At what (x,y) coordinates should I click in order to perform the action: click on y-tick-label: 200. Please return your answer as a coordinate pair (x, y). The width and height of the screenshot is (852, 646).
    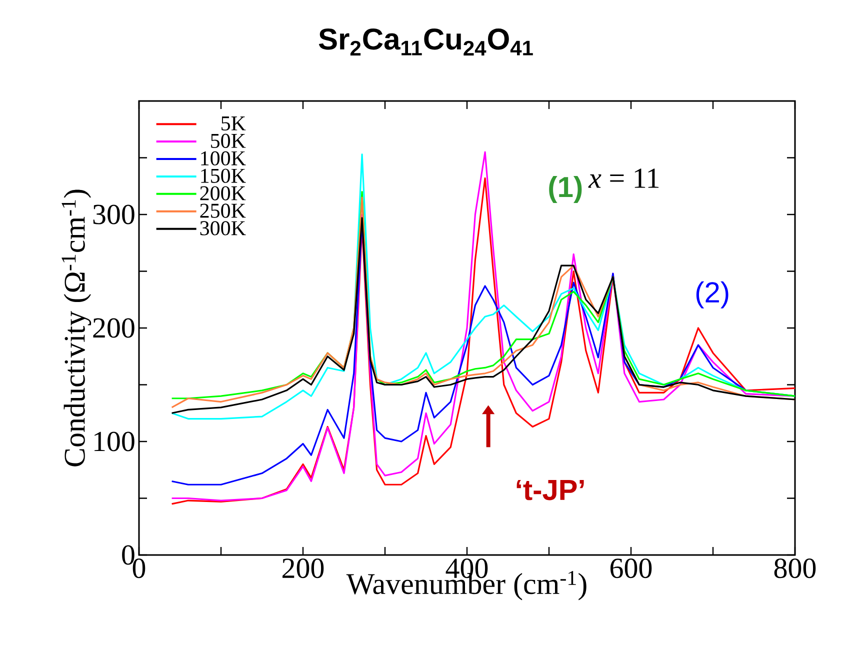
    Looking at the image, I should click on (113, 328).